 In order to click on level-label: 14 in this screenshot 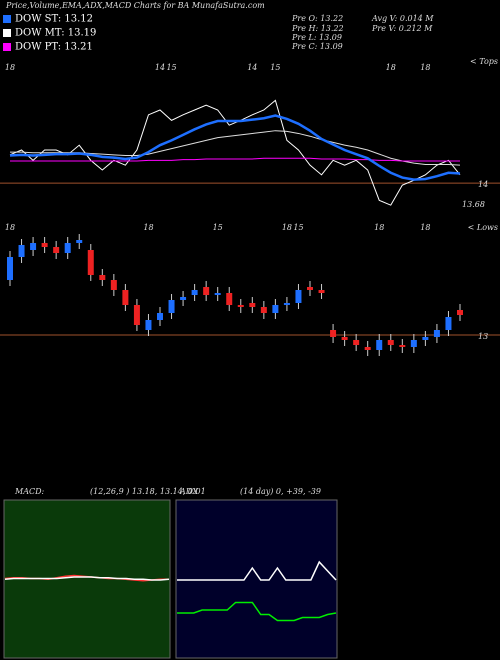, I will do `click(483, 184)`.